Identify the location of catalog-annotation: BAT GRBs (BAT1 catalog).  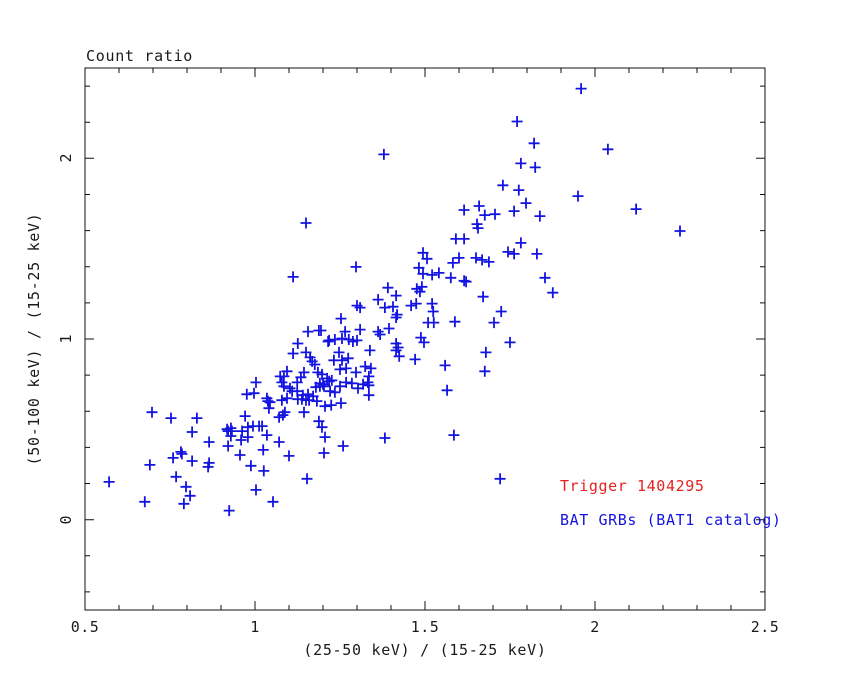
(671, 520).